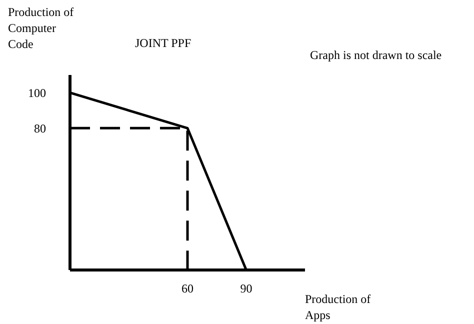  What do you see at coordinates (37, 93) in the screenshot?
I see `y-tick-label: 100` at bounding box center [37, 93].